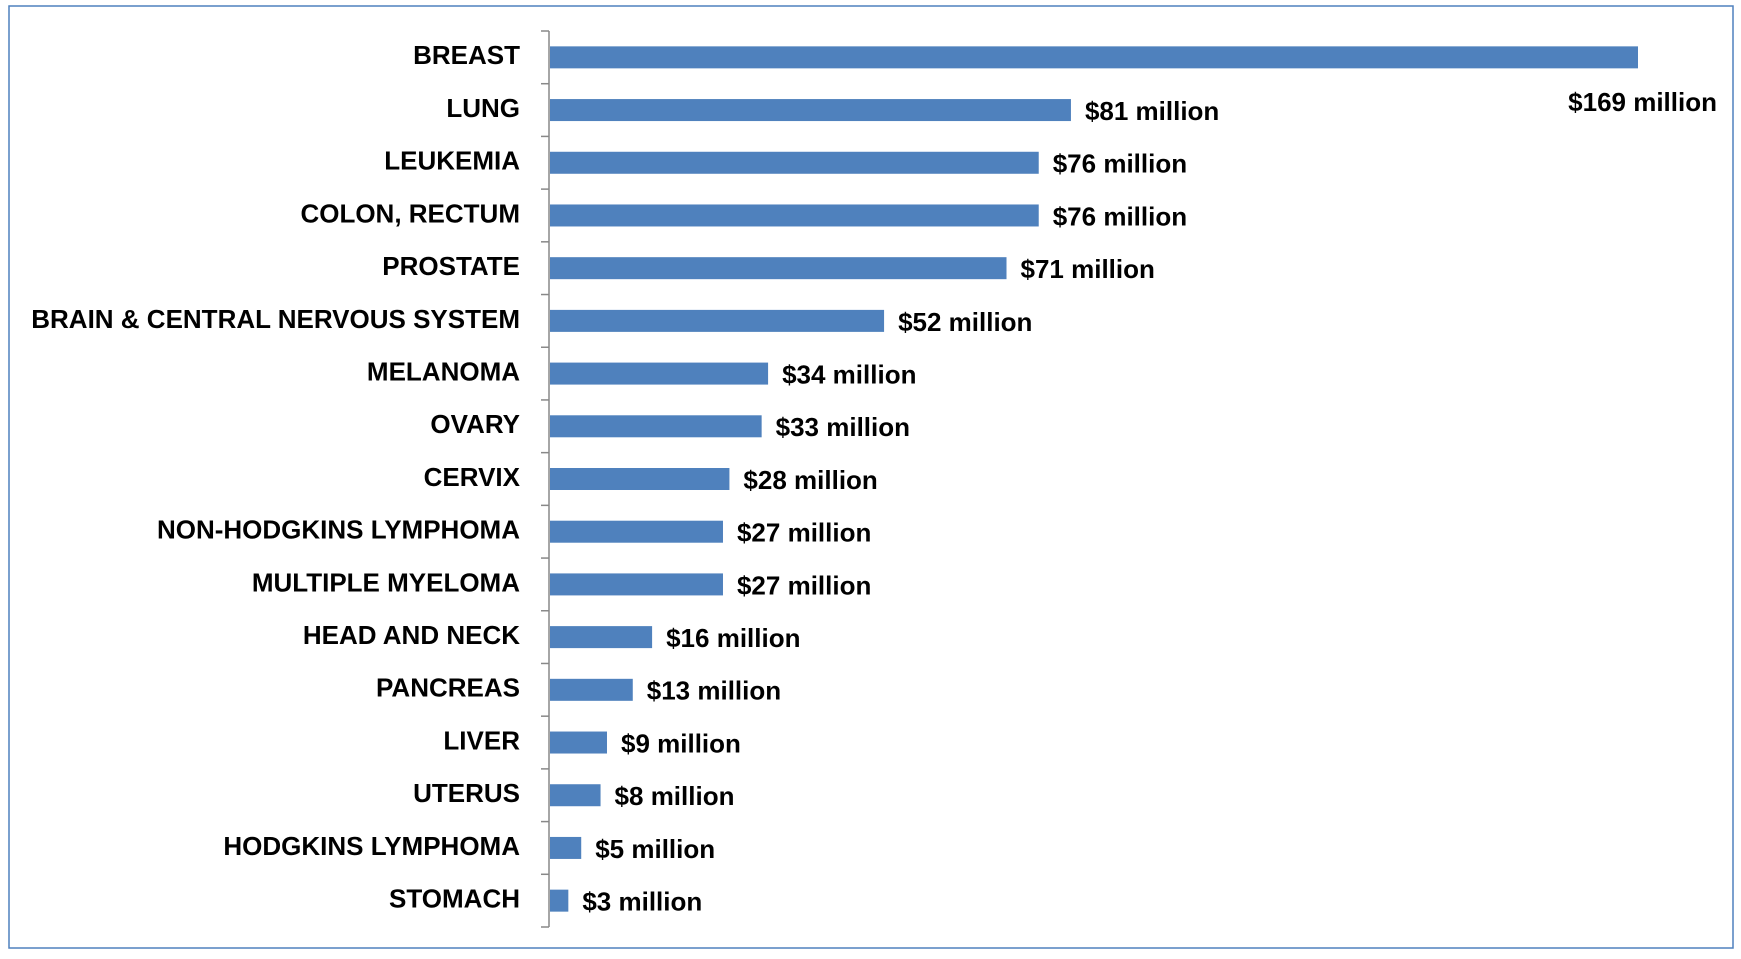 The height and width of the screenshot is (959, 1741). Describe the element at coordinates (472, 477) in the screenshot. I see `category-label: CERVIX` at that location.